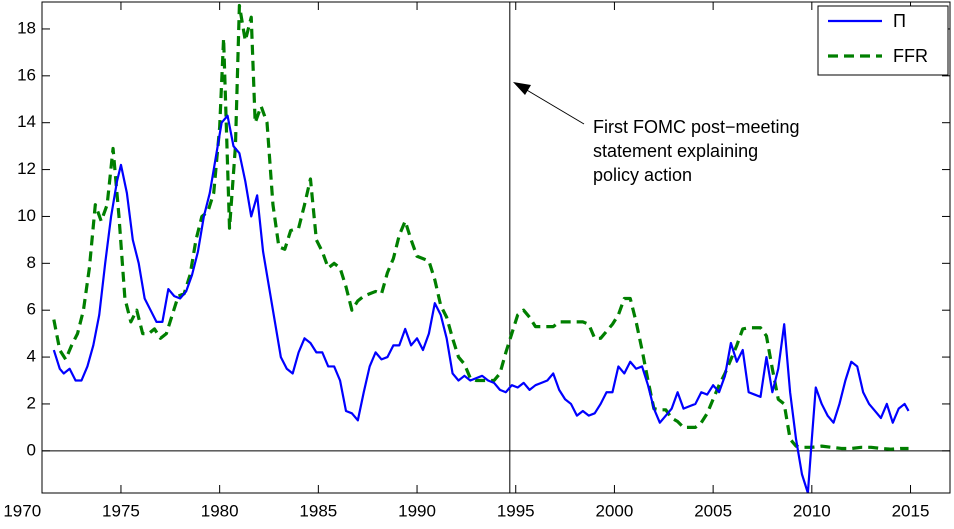 The image size is (954, 529). What do you see at coordinates (615, 510) in the screenshot?
I see `x-tick-label: 2000` at bounding box center [615, 510].